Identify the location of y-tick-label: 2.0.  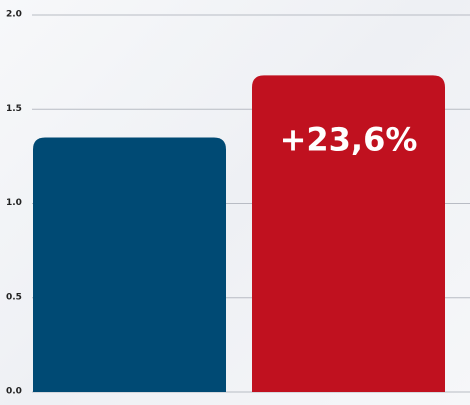
(14, 15).